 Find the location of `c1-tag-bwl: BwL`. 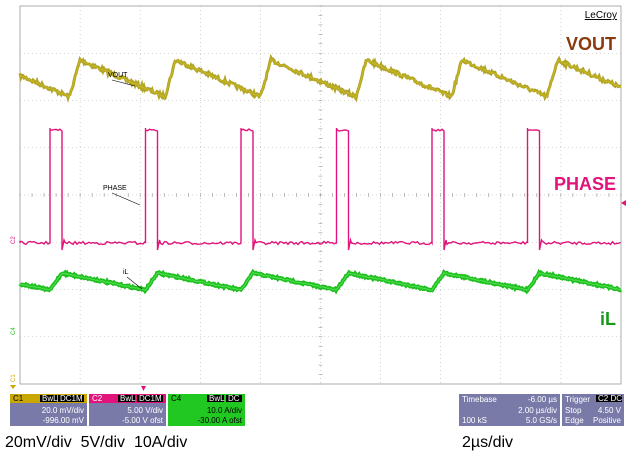

c1-tag-bwl: BwL is located at coordinates (50, 398).